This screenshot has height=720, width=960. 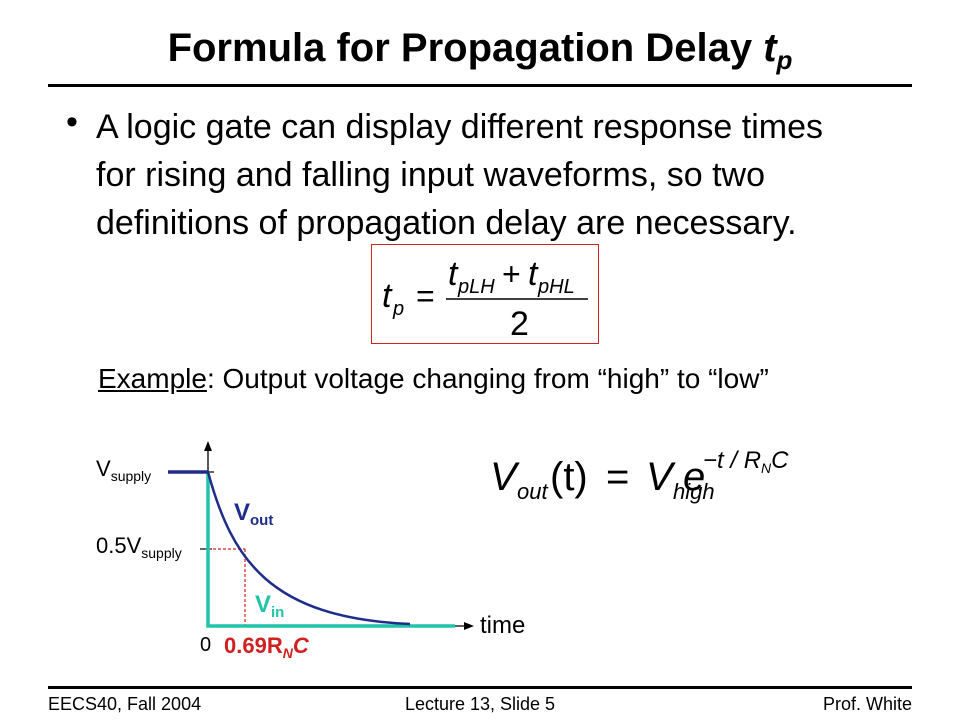 What do you see at coordinates (476, 287) in the screenshot?
I see `tp-num-a-sub: pLH` at bounding box center [476, 287].